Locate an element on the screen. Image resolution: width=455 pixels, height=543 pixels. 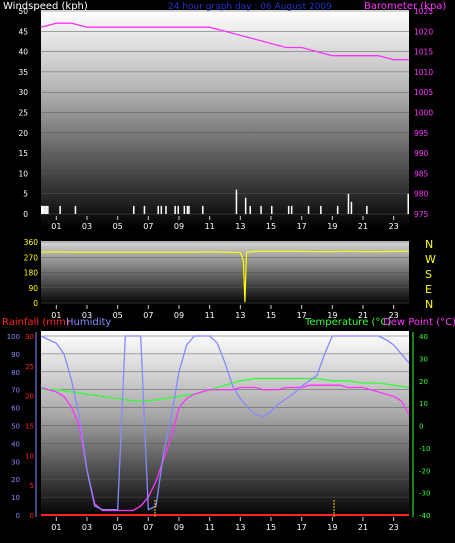
humidity-axis: 0 10 20 30 40 50 60 70 80 90 100 is located at coordinates (13, 426).